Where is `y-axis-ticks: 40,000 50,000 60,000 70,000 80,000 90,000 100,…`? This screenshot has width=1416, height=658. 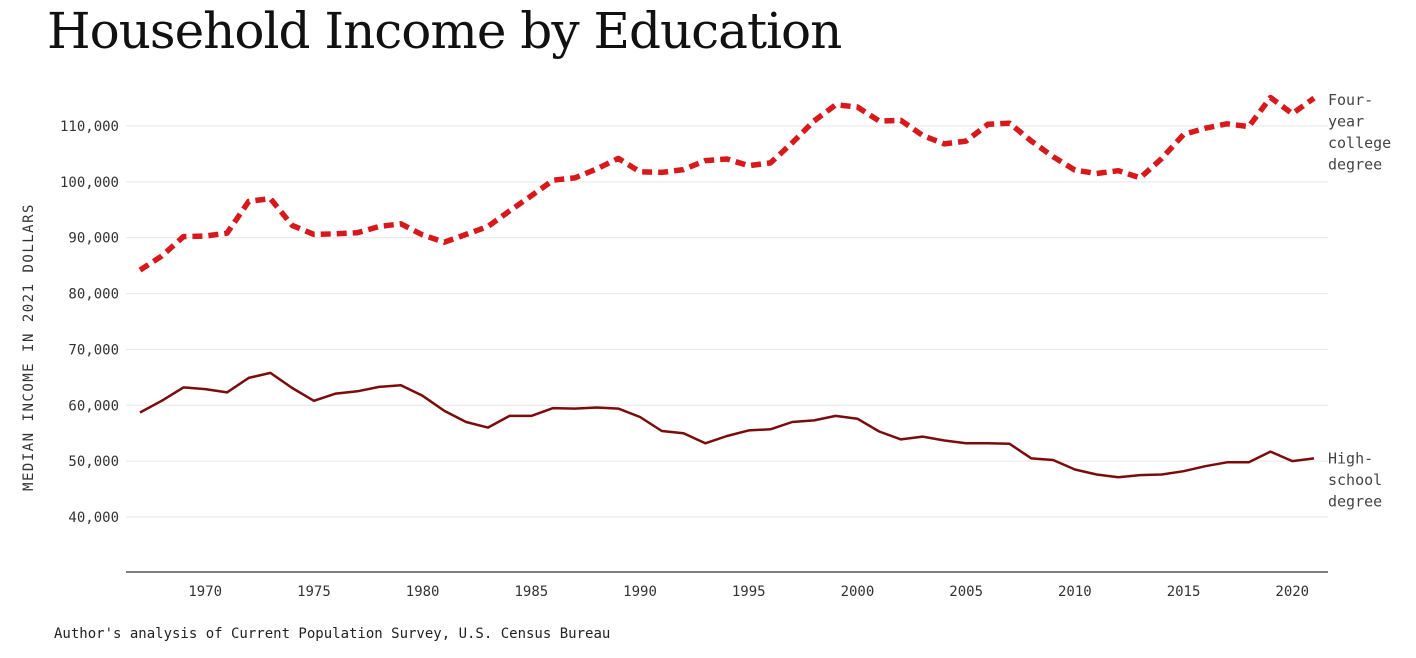 y-axis-ticks: 40,000 50,000 60,000 70,000 80,000 90,000 100,… is located at coordinates (89, 322).